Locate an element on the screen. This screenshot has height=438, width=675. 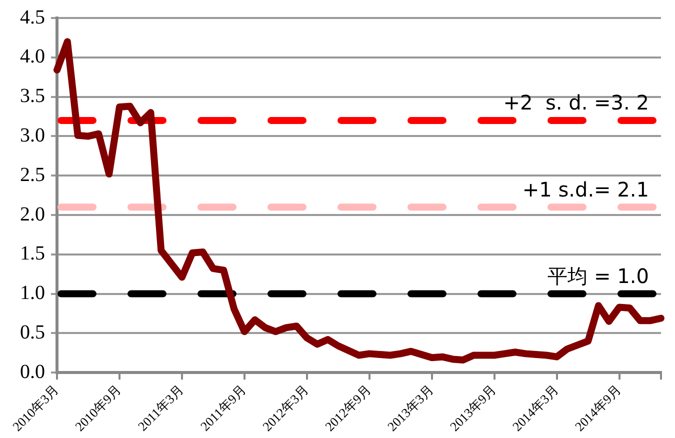
y-tick-label: 0.0 is located at coordinates (32, 371).